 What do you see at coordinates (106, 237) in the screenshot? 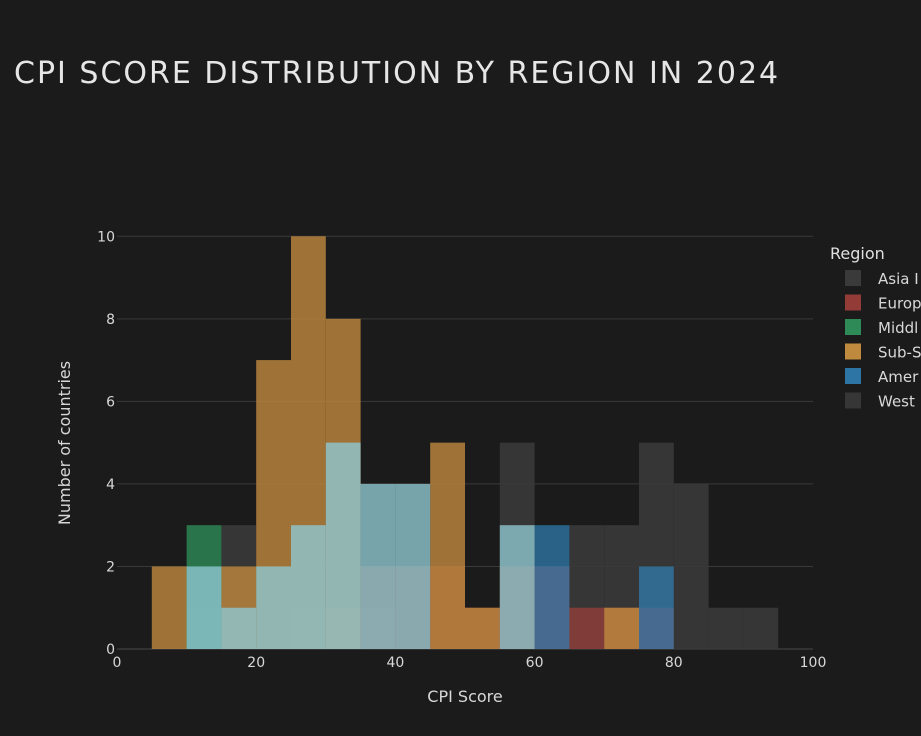
I see `y-tick-label: 10` at bounding box center [106, 237].